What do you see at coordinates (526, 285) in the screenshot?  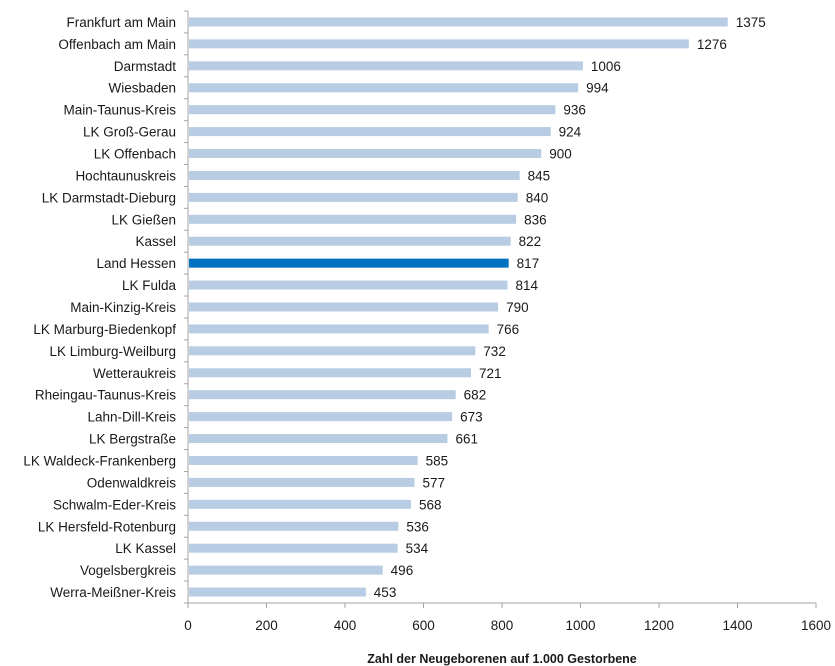 I see `value-label: 814` at bounding box center [526, 285].